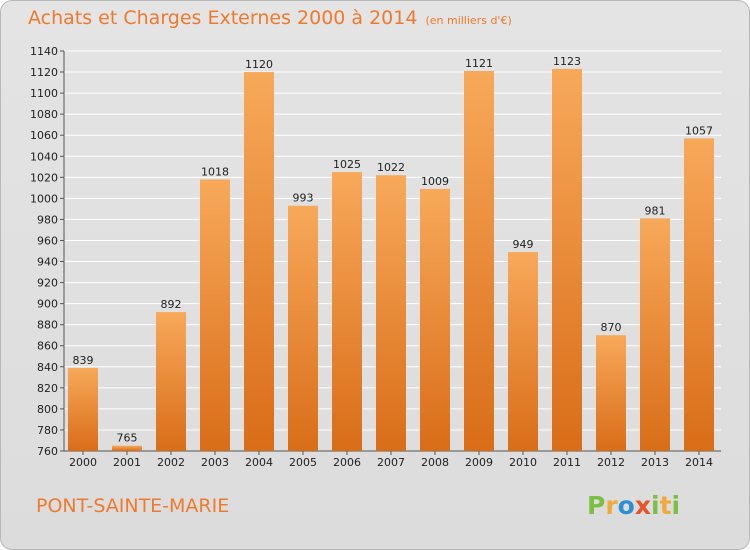  Describe the element at coordinates (468, 20) in the screenshot. I see `unit-label: (en milliers d'€)` at that location.